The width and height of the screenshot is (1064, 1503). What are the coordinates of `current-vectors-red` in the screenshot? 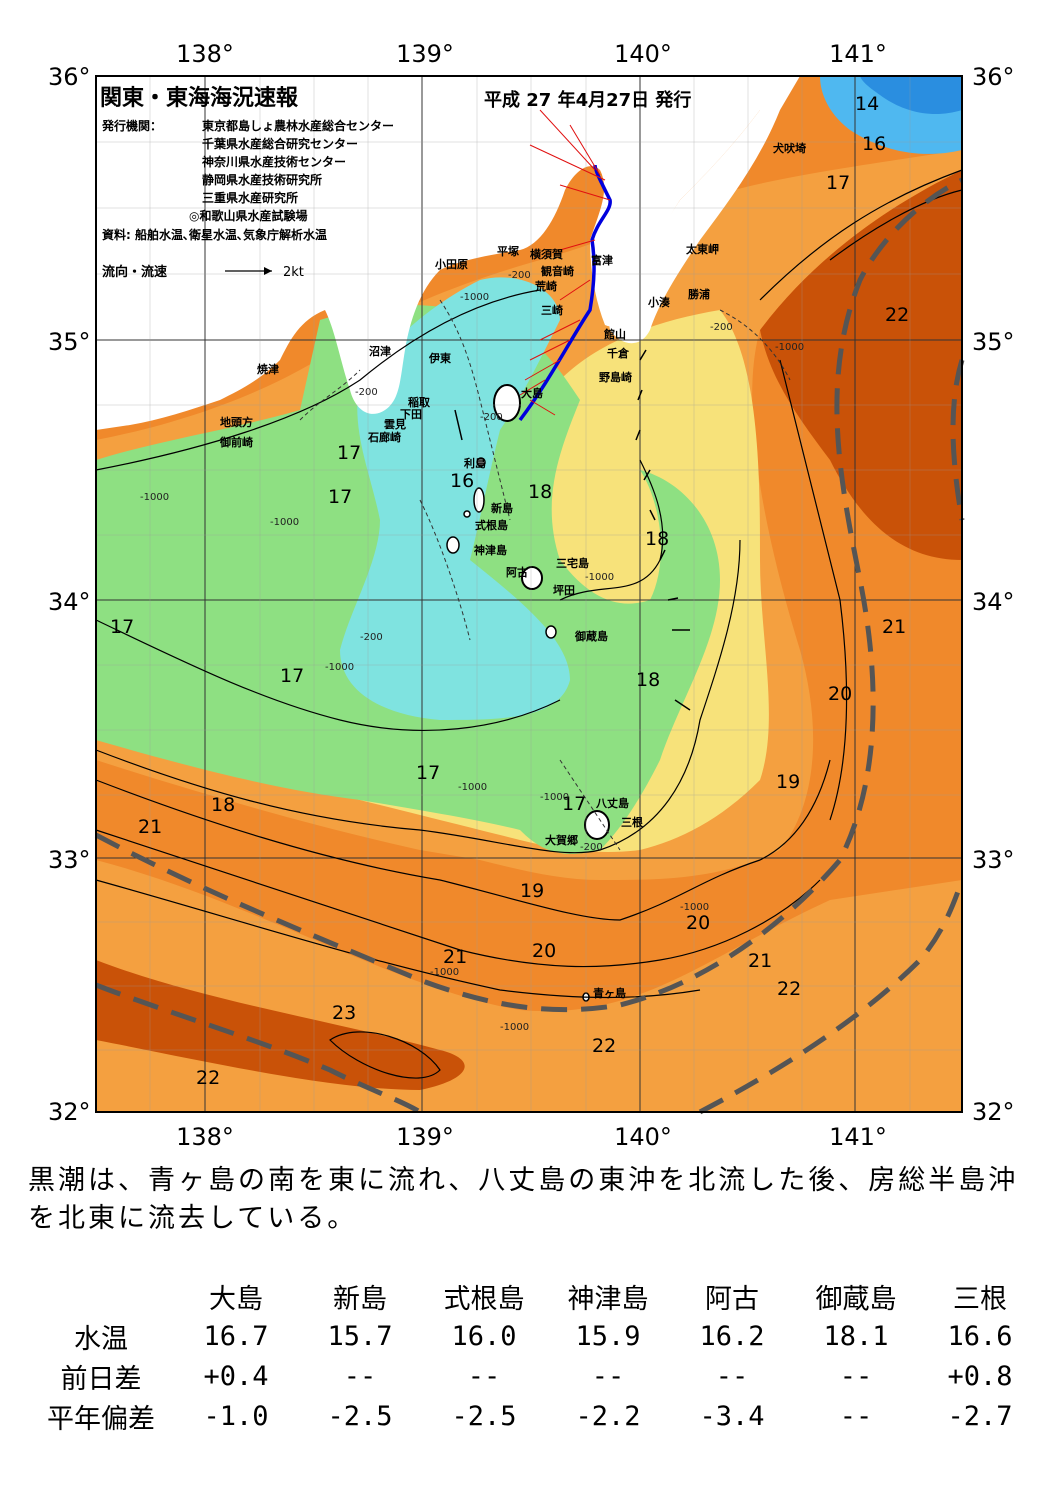 It's located at (565, 262).